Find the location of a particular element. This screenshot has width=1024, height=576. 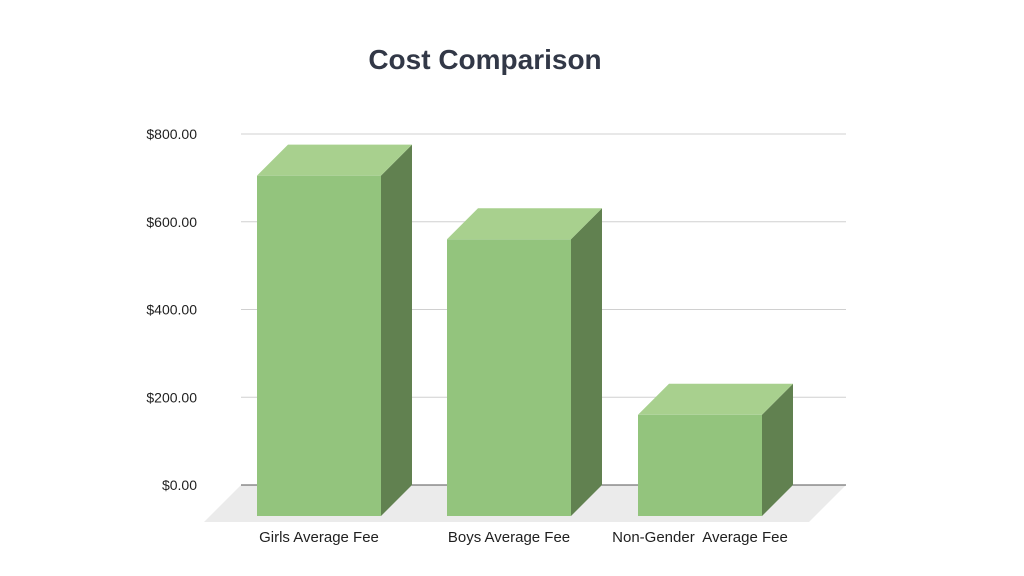

y-tick-label: $400.00 is located at coordinates (171, 310).